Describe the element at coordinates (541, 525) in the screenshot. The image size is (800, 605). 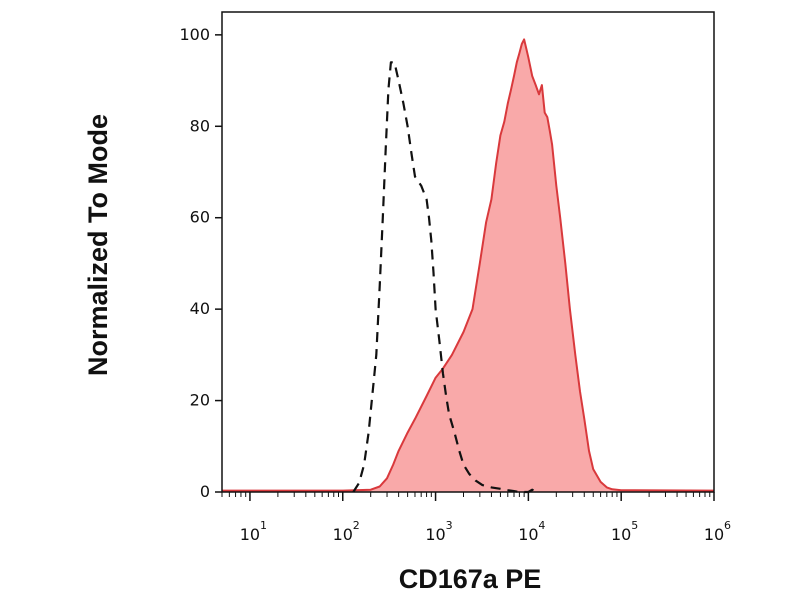
I see `x-tick-exp-3: 4` at that location.